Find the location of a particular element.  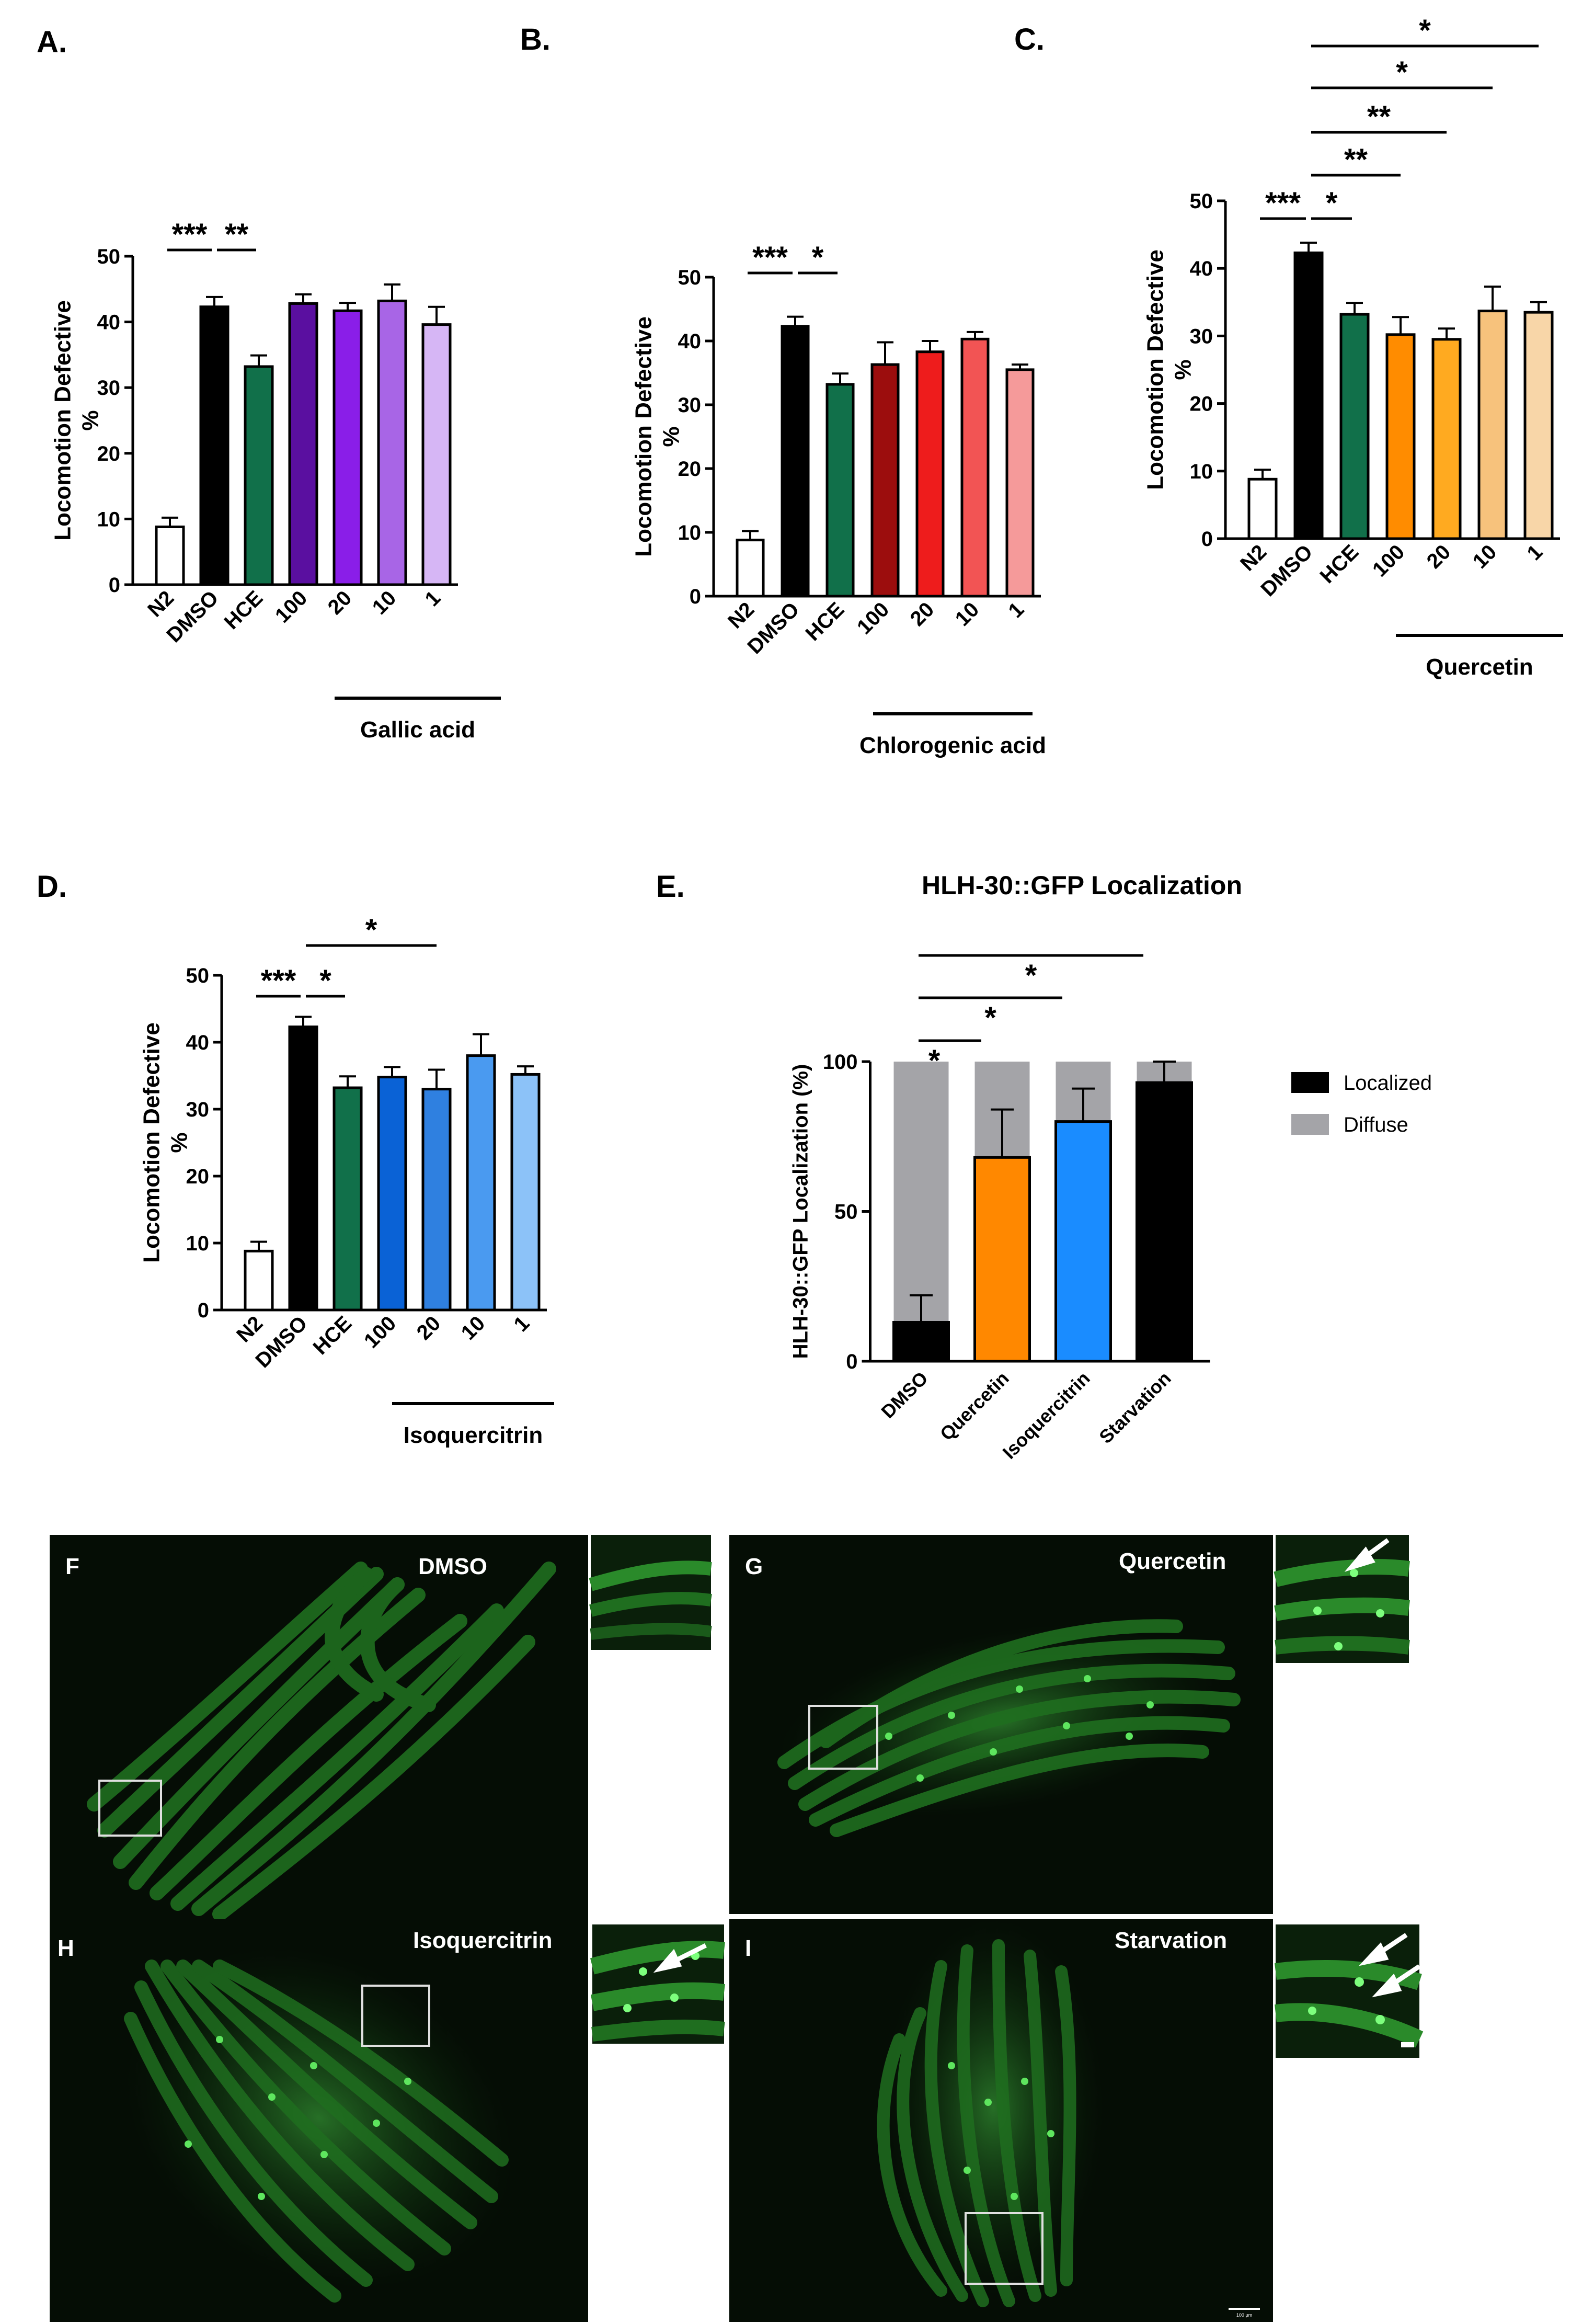

bar-localized-starvation is located at coordinates (1164, 1222).